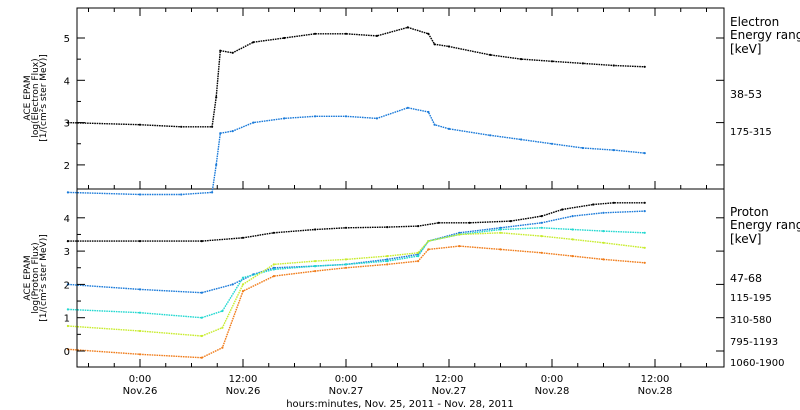 Image resolution: width=800 pixels, height=410 pixels. What do you see at coordinates (36, 277) in the screenshot?
I see `proton-ylabel-line2: log(Proton Flux)` at bounding box center [36, 277].